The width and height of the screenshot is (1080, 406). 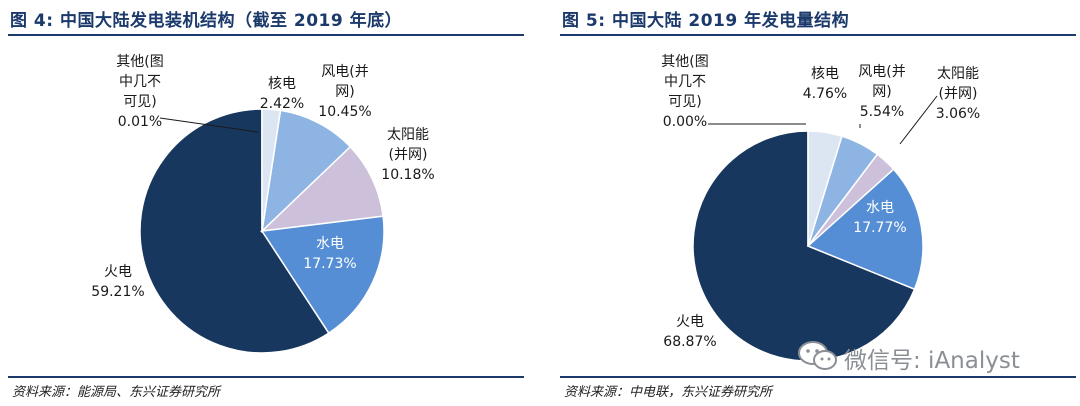 I want to click on slice-label-5: 其他(图中几不可见) 0.01%, so click(x=139, y=92).